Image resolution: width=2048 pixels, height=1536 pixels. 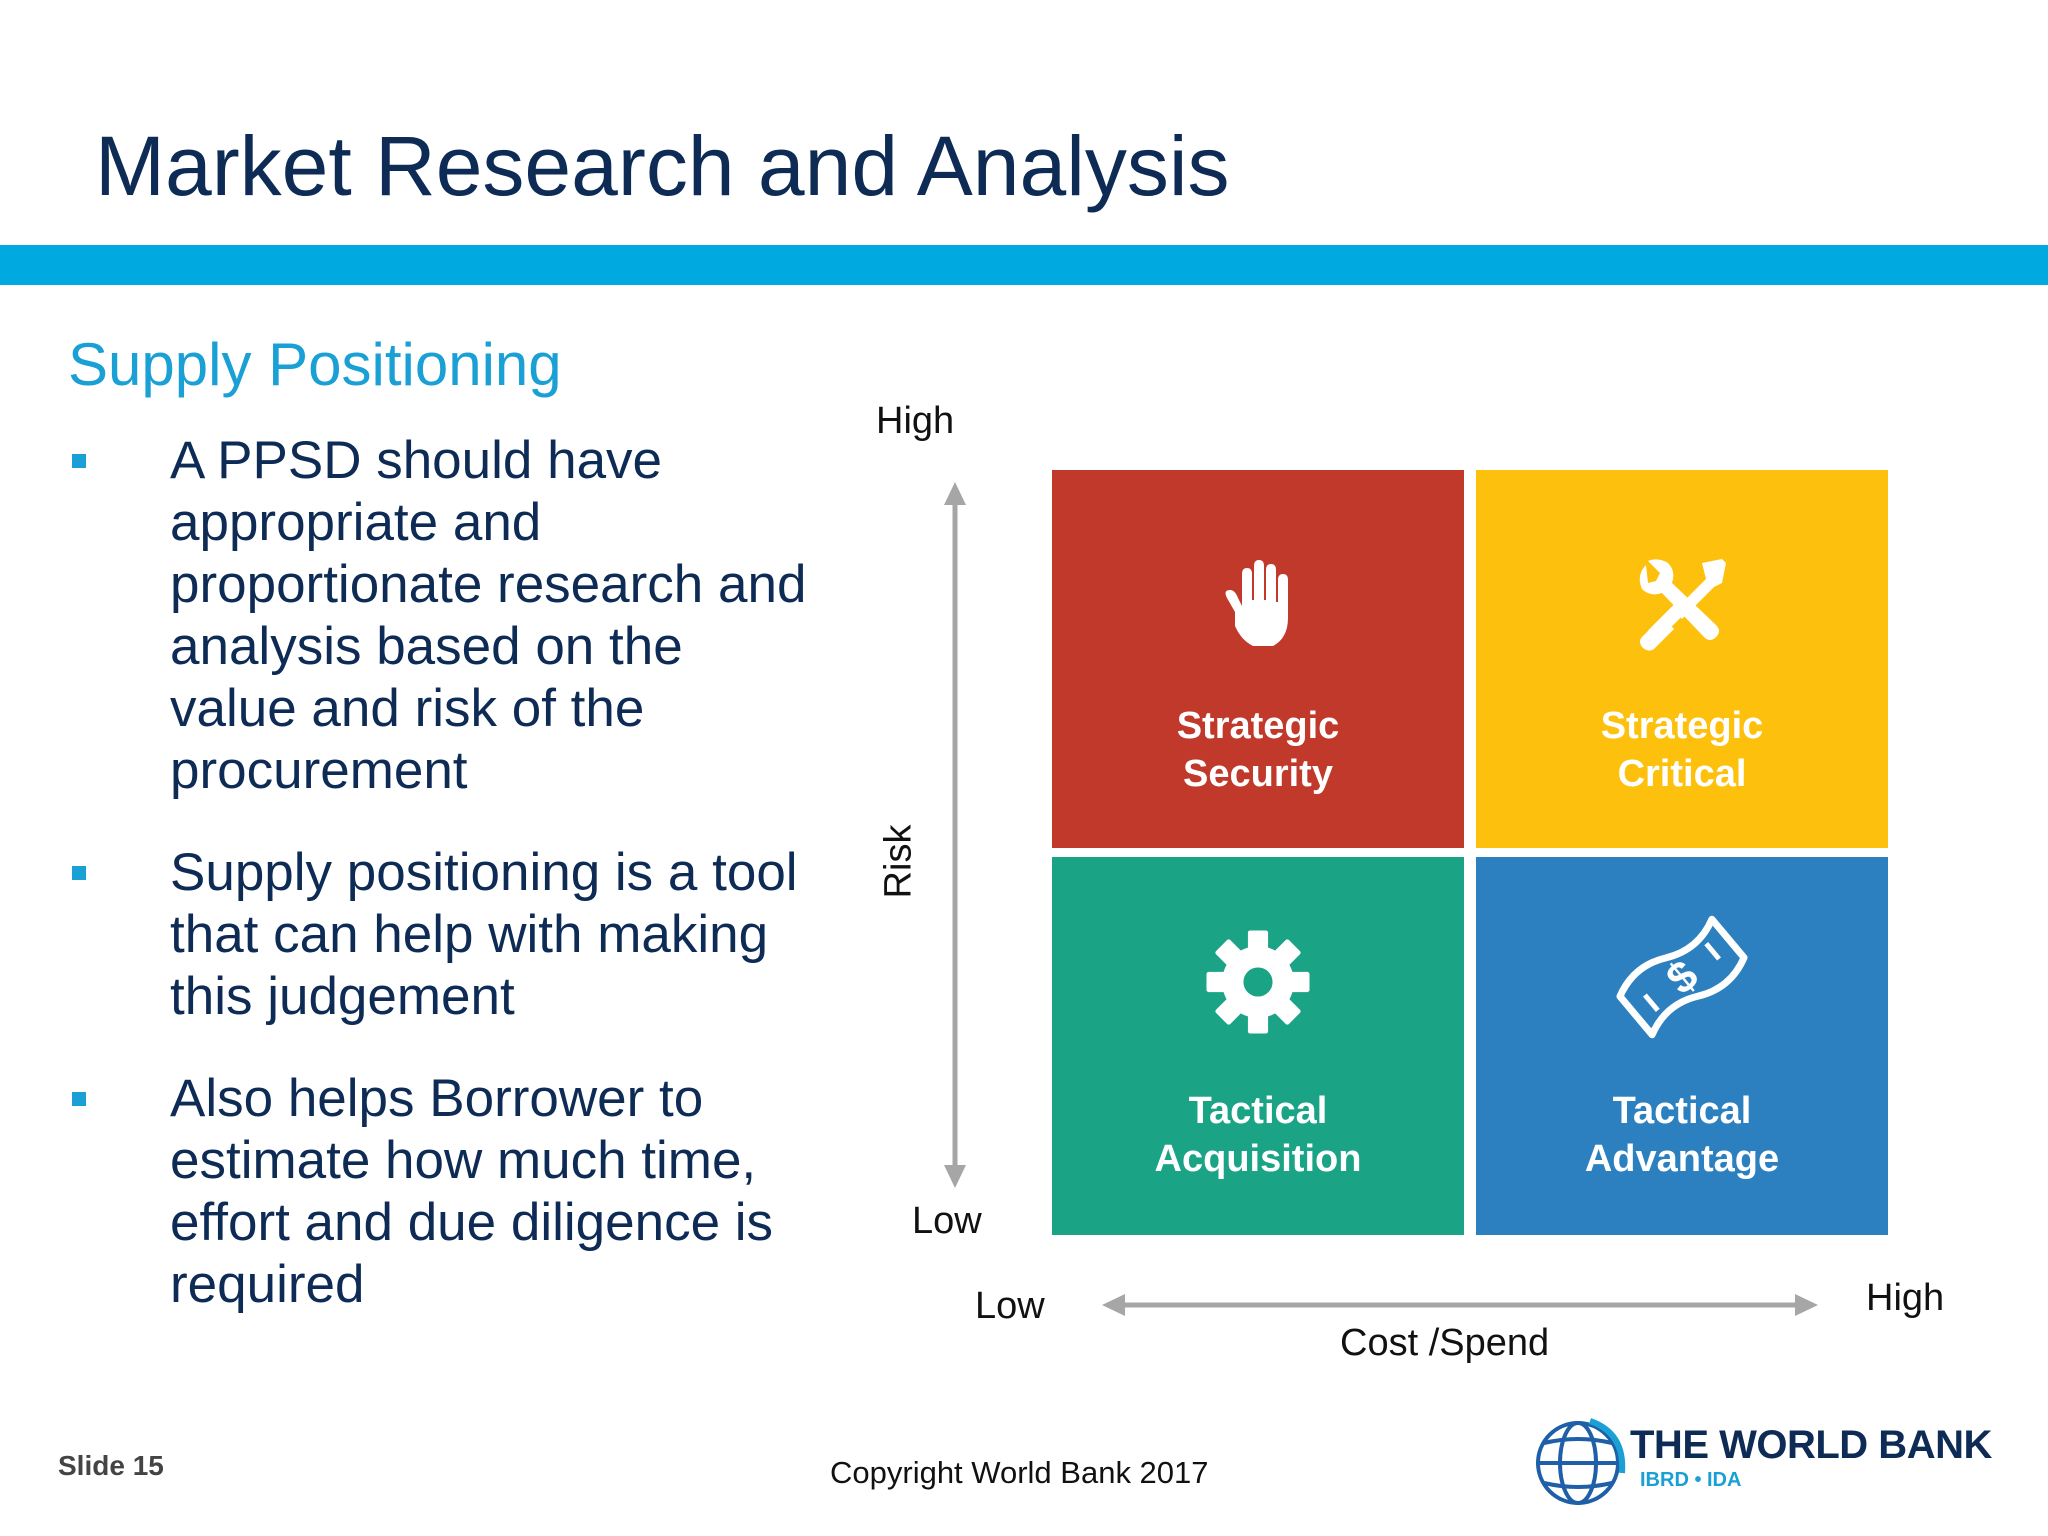 I want to click on quadrant-label: Tactical Acquisition, so click(x=1258, y=1135).